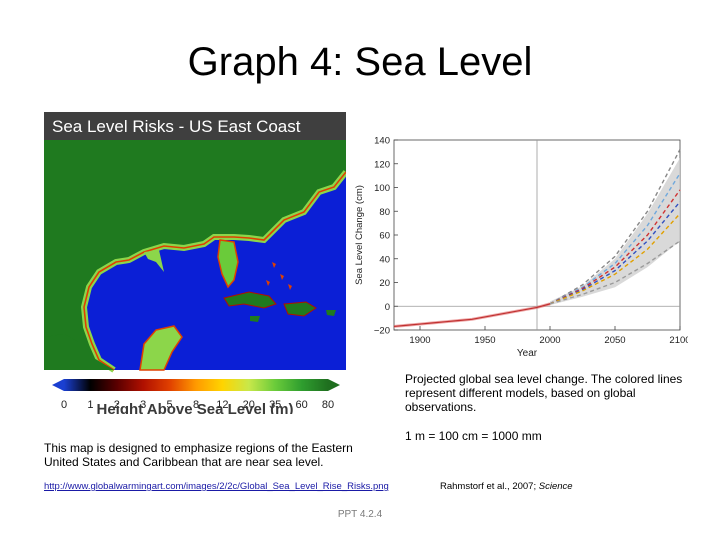 The width and height of the screenshot is (720, 540). Describe the element at coordinates (275, 405) in the screenshot. I see `legend-tick-label: 35` at that location.